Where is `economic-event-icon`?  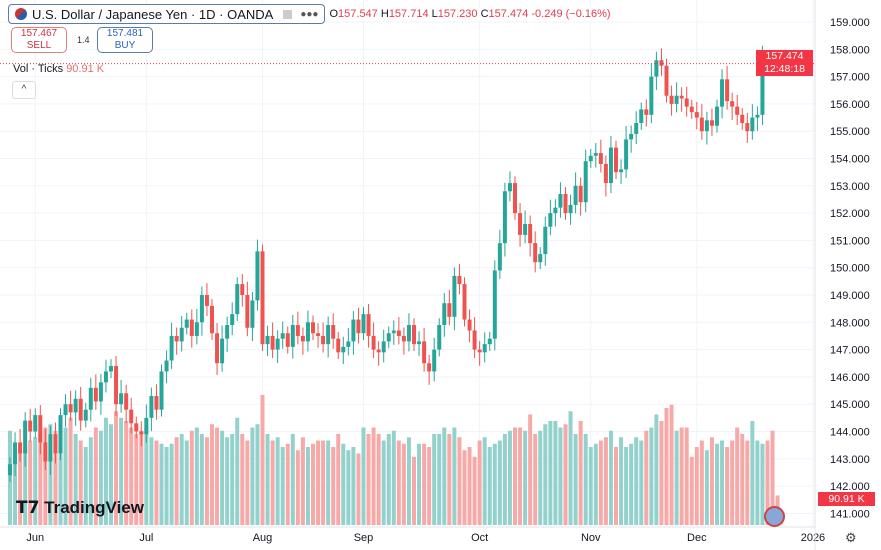
economic-event-icon is located at coordinates (774, 516).